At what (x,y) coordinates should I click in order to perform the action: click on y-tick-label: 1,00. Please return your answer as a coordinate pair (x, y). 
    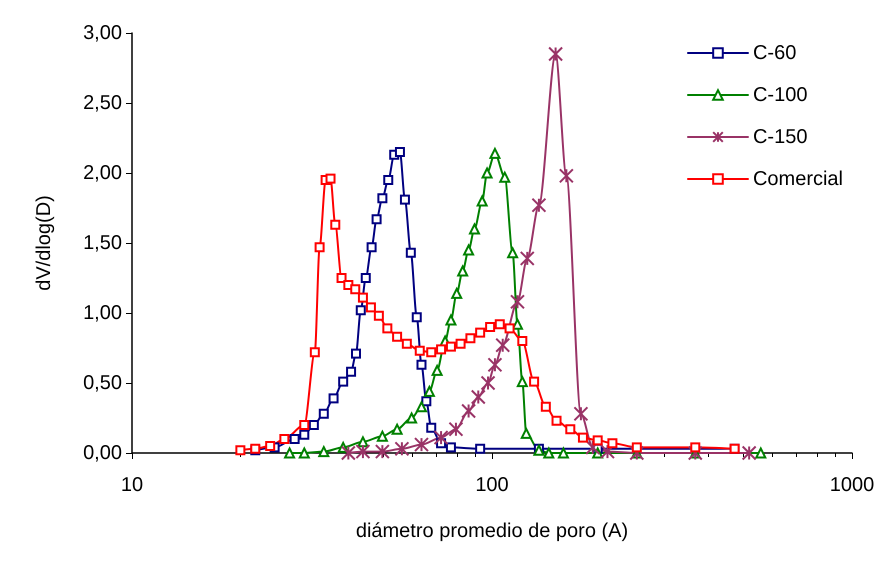
    Looking at the image, I should click on (102, 313).